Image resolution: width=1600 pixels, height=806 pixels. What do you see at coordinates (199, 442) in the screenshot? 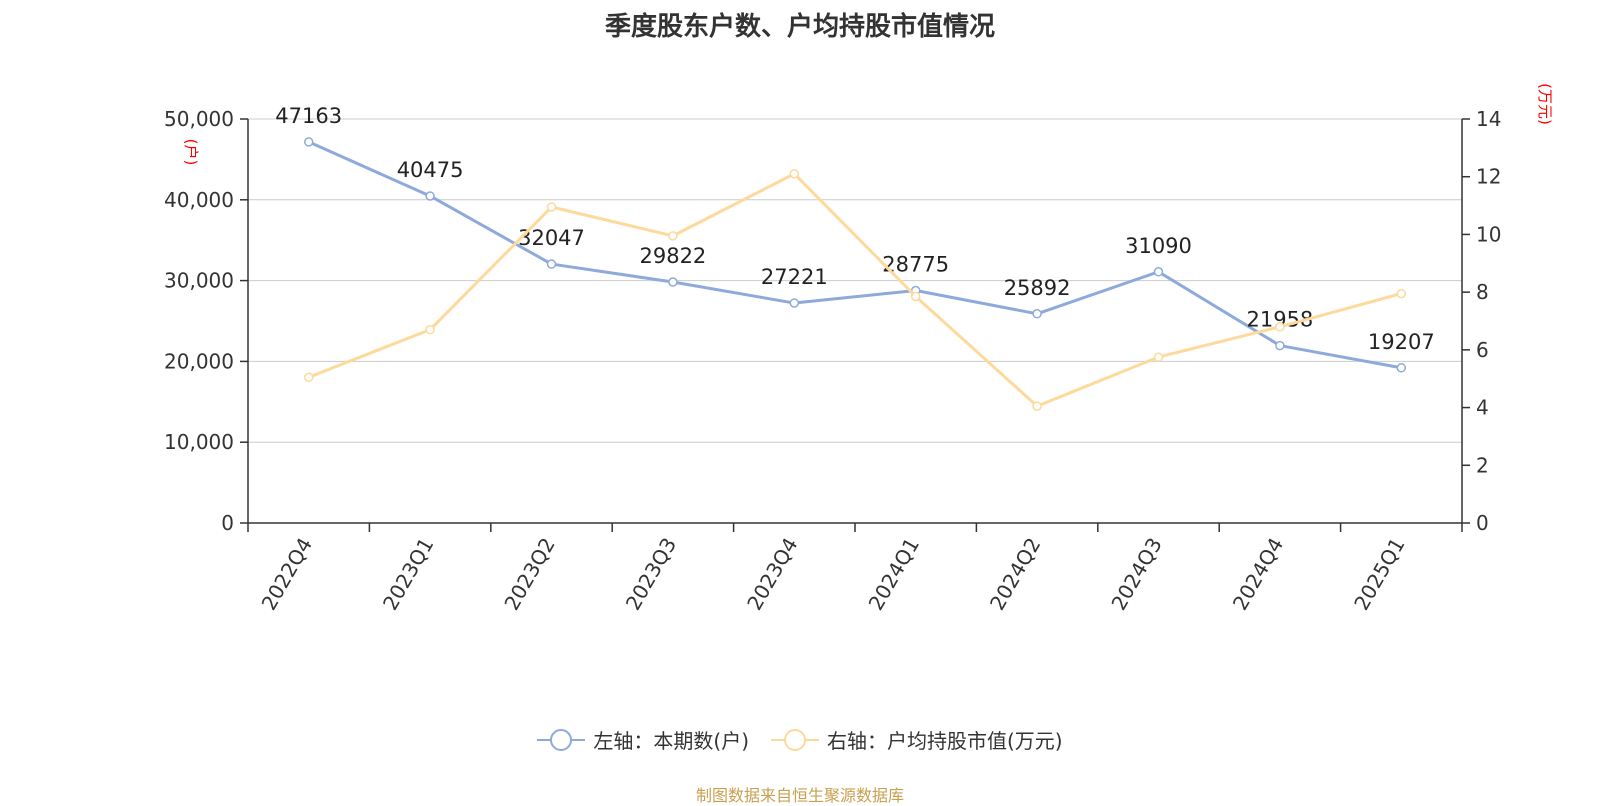
I see `left-tick-label-1: 10,000` at bounding box center [199, 442].